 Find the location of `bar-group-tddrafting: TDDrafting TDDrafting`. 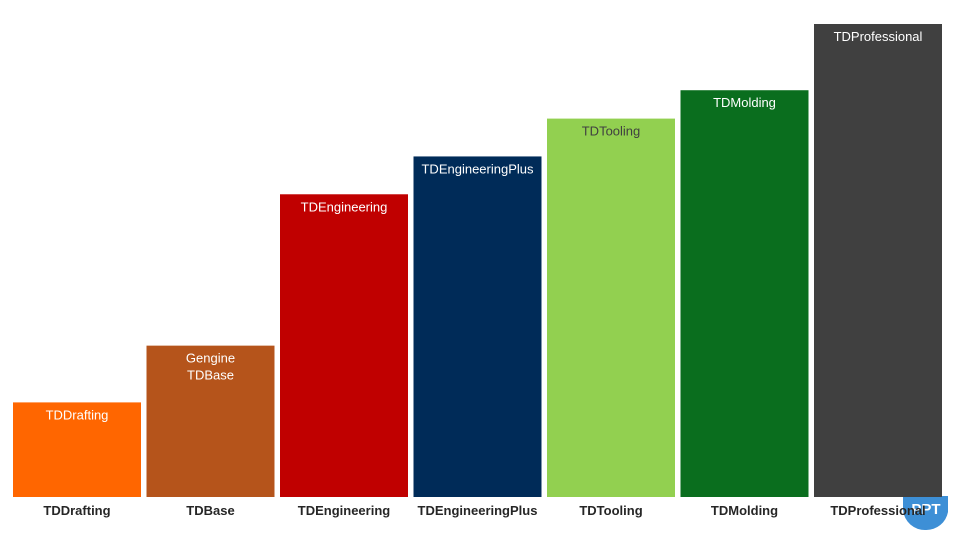

bar-group-tddrafting: TDDrafting TDDrafting is located at coordinates (77, 460).